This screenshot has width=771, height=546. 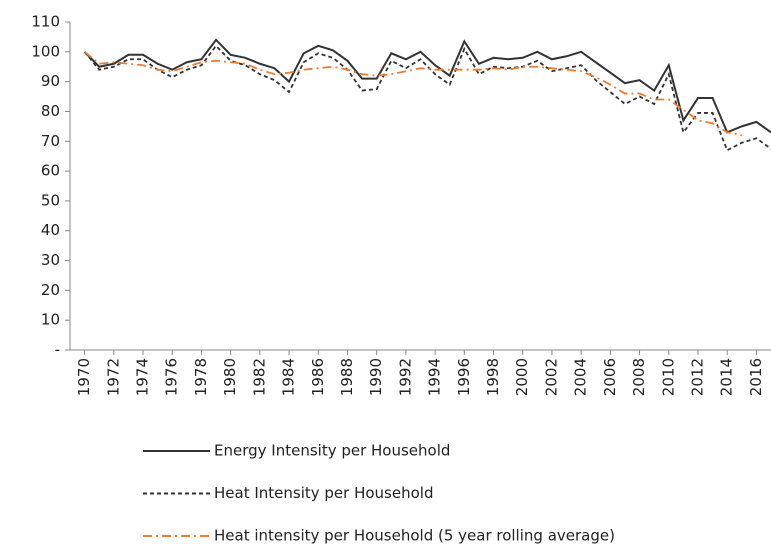 I want to click on legend-label: Energy Intensity per Household, so click(x=332, y=451).